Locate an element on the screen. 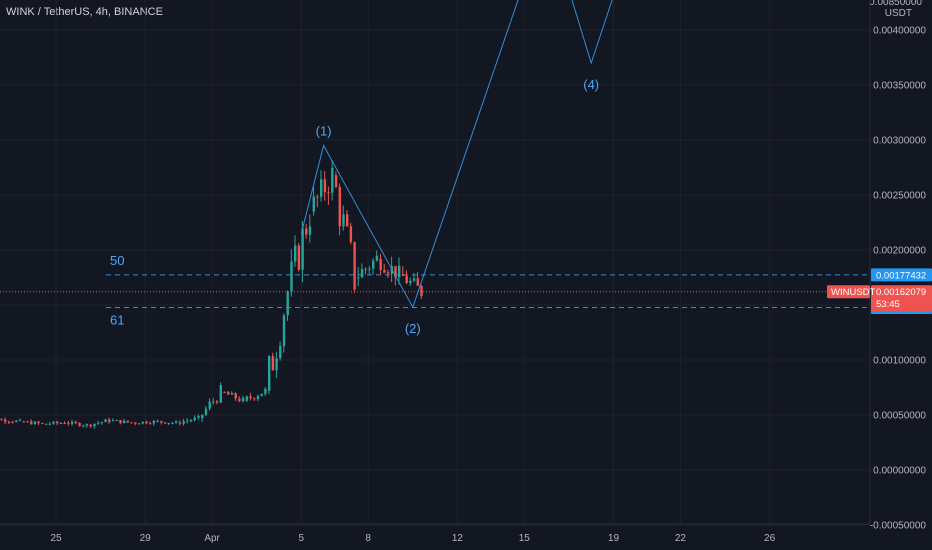  tag-level-50: 0.00177432 is located at coordinates (901, 275).